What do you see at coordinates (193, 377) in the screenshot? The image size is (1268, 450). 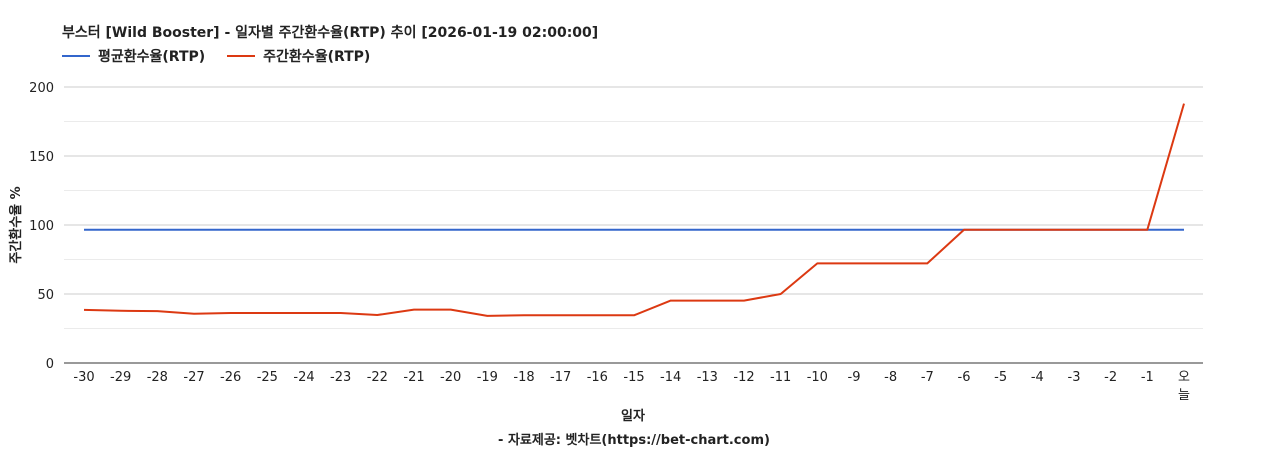 I see `x-tick-label: -27` at bounding box center [193, 377].